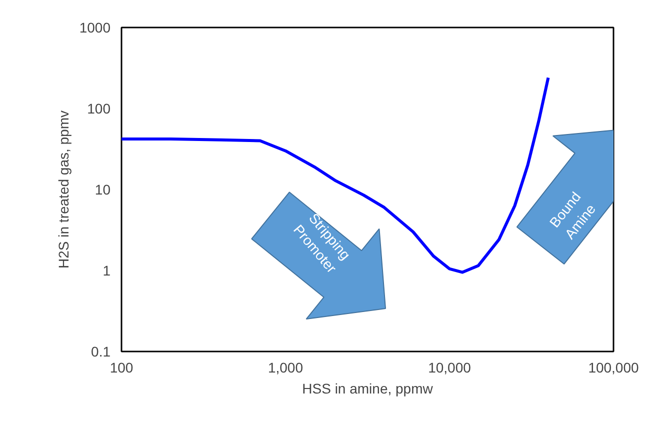 This screenshot has width=664, height=436. I want to click on x-axis-title: HSS in amine, ppmw, so click(368, 388).